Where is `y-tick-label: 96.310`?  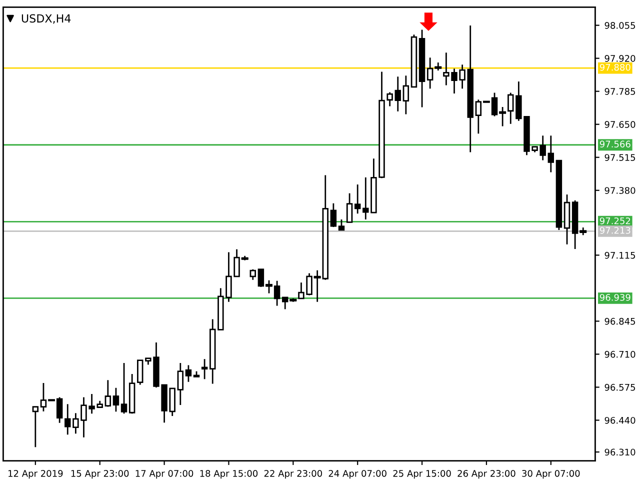
y-tick-label: 96.310 is located at coordinates (620, 452).